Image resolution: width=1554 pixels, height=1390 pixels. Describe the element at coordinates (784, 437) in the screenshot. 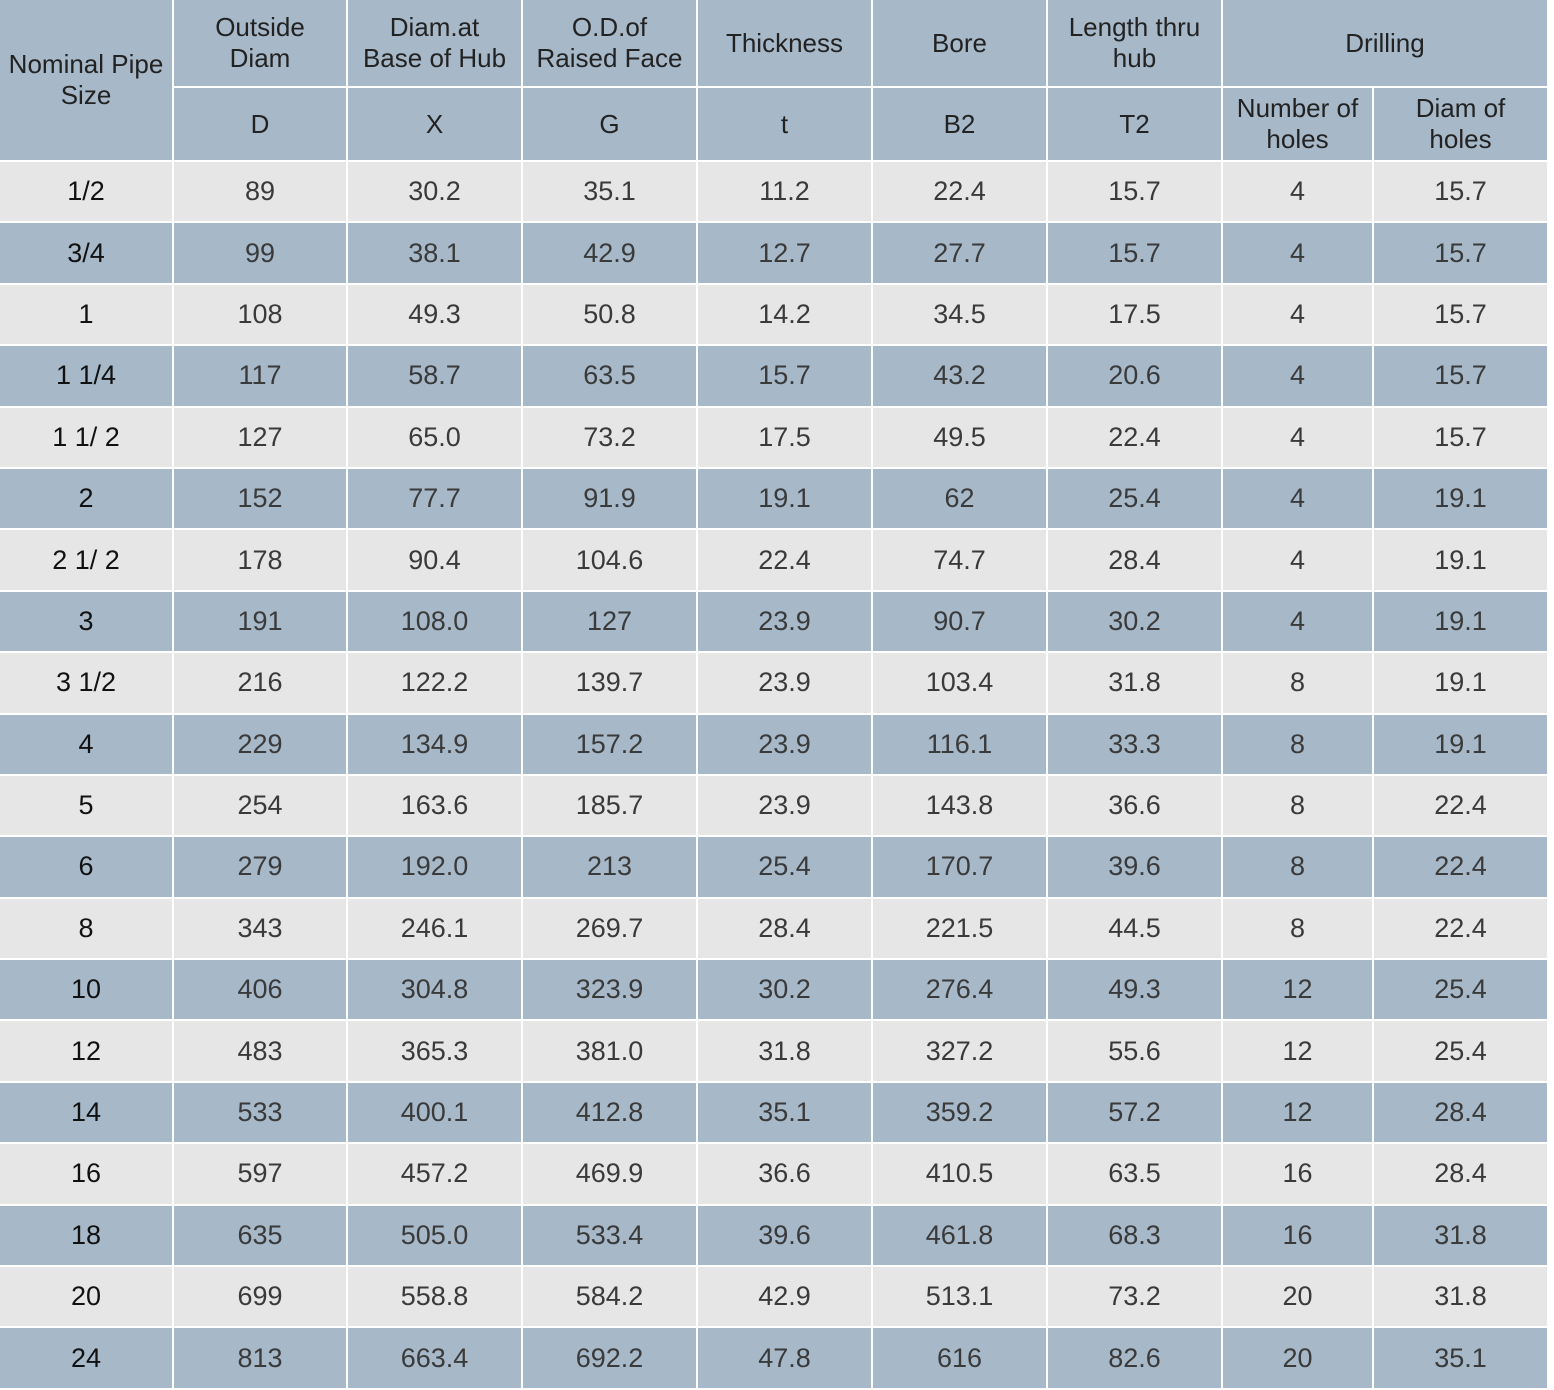

I see `table-cell: 17.5` at that location.